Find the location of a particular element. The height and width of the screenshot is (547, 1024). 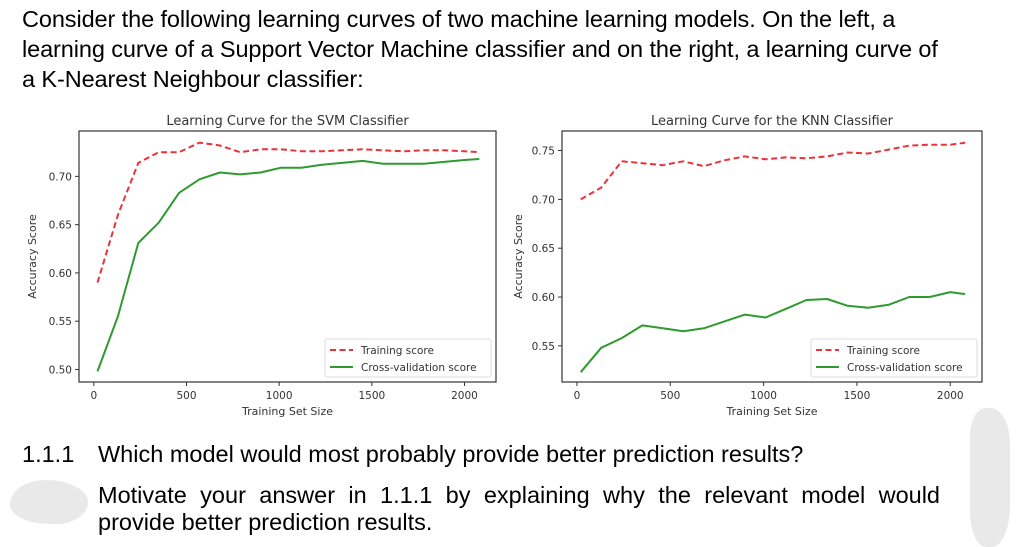

y-tick-label: 0.75 is located at coordinates (543, 152).